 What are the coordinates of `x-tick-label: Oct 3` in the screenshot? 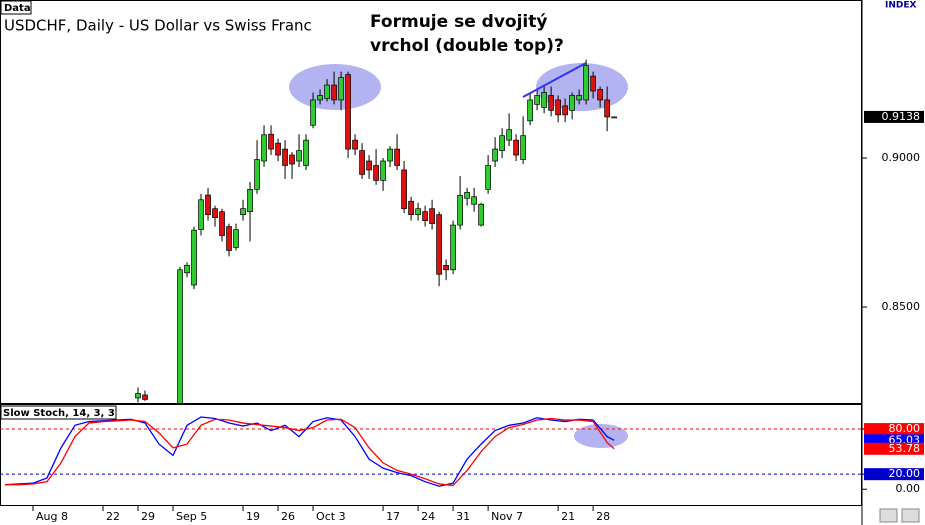 It's located at (331, 516).